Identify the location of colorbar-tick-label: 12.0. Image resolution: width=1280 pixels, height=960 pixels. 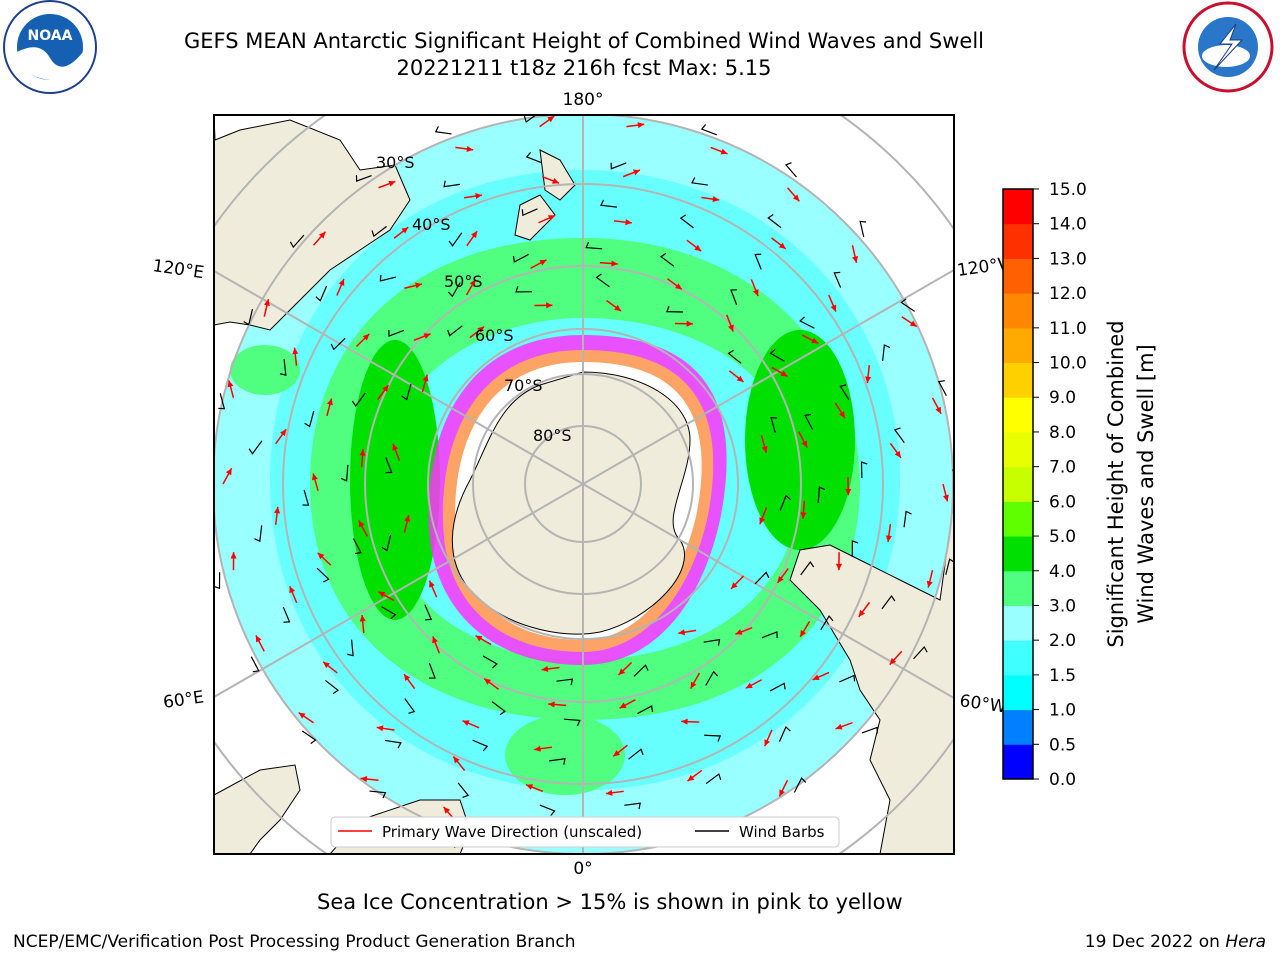
(1068, 294).